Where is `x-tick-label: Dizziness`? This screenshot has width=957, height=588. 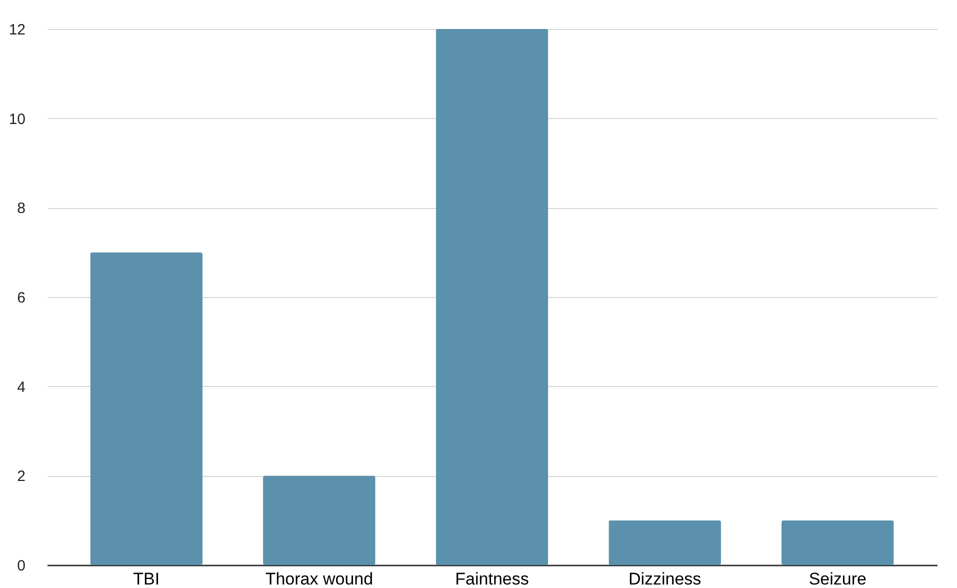 x-tick-label: Dizziness is located at coordinates (665, 579).